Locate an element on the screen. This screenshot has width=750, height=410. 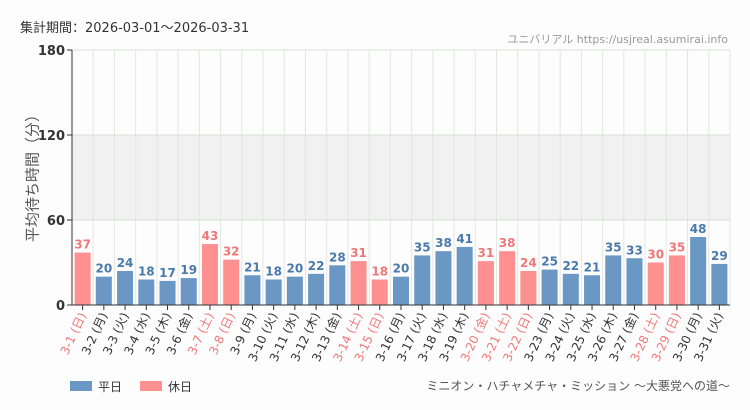
legend-holiday: 休日 is located at coordinates (166, 386).